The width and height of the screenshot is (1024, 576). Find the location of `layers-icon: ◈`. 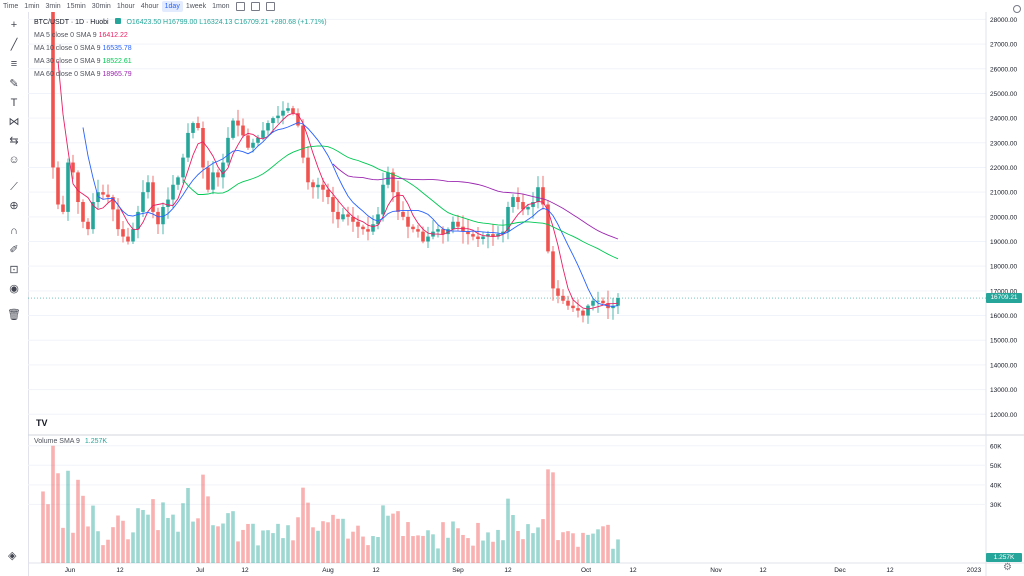

layers-icon: ◈ is located at coordinates (12, 556).